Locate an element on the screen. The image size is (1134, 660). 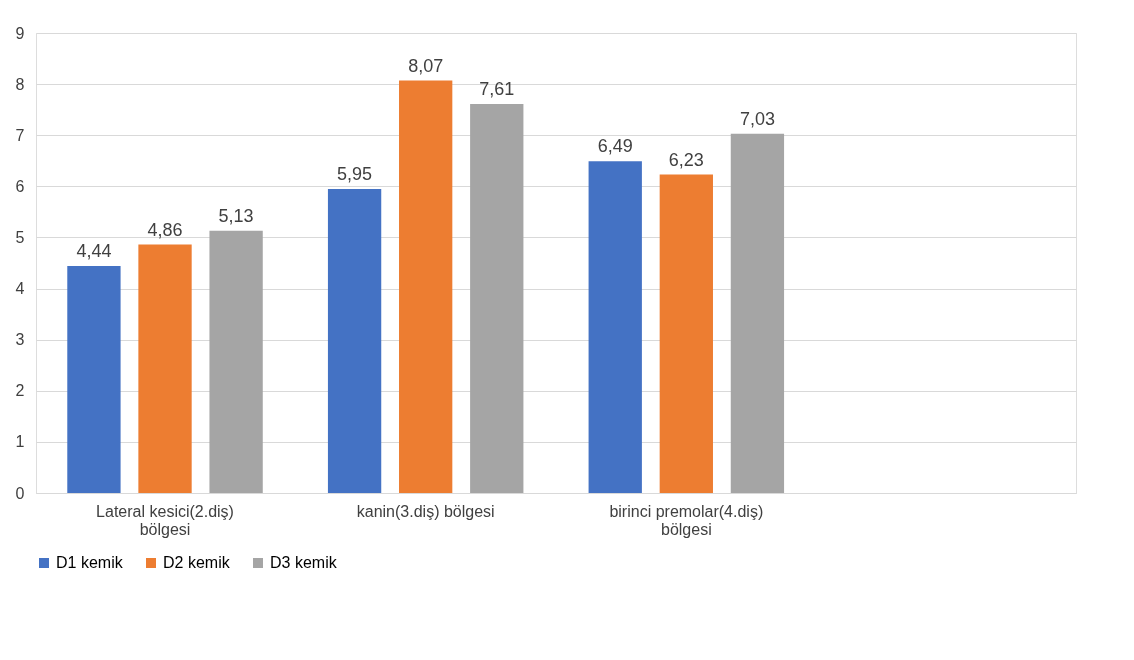
legend-label: D1 kemik is located at coordinates (90, 562).